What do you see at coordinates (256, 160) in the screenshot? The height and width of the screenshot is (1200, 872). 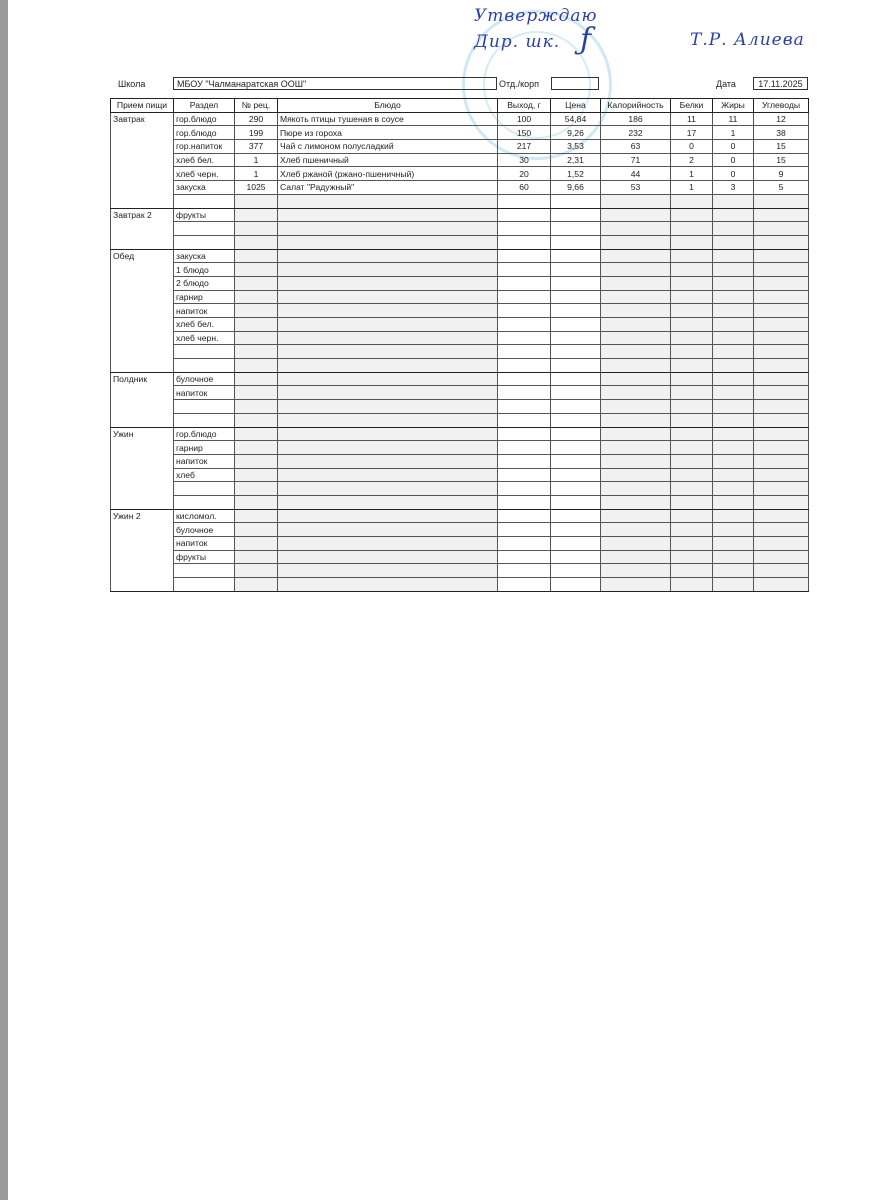 I see `recipe-no-cell: 1` at bounding box center [256, 160].